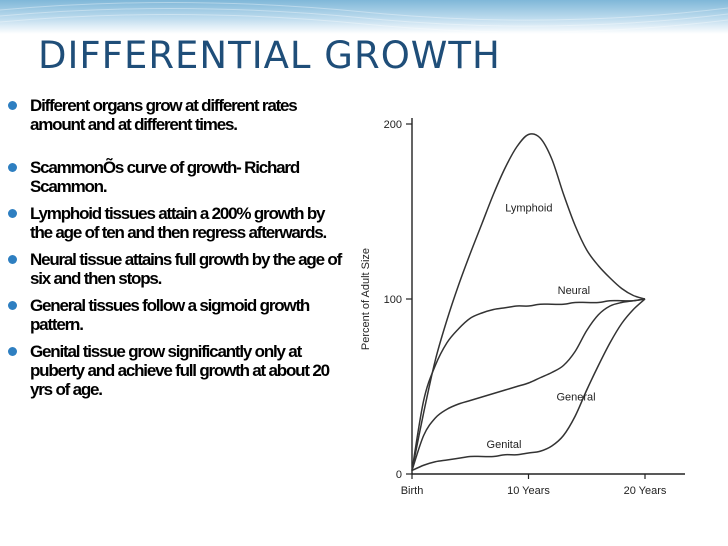  I want to click on series-line-general, so click(528, 384).